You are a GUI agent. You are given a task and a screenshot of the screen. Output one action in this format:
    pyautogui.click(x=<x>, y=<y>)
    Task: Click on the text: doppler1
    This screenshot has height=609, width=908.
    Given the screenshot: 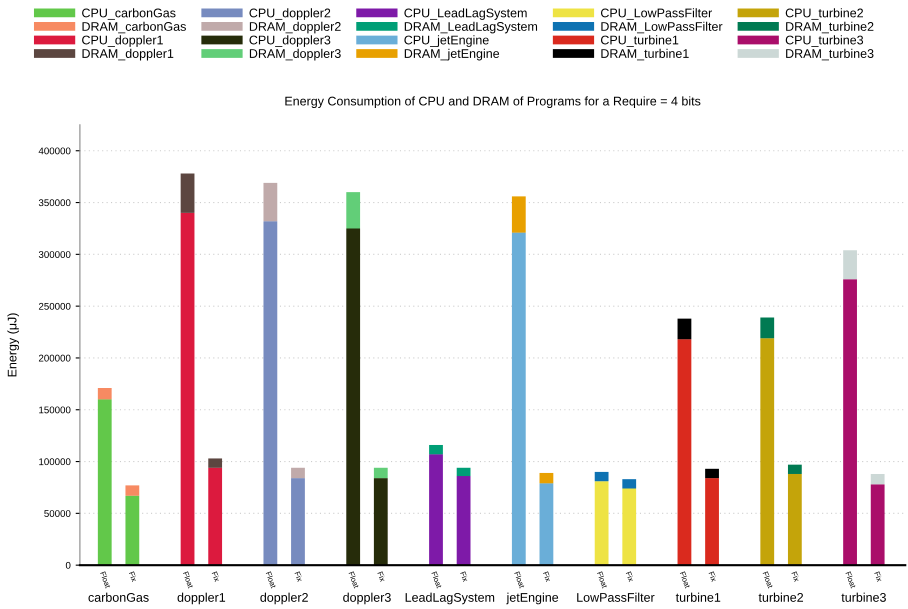 What is the action you would take?
    pyautogui.click(x=202, y=598)
    